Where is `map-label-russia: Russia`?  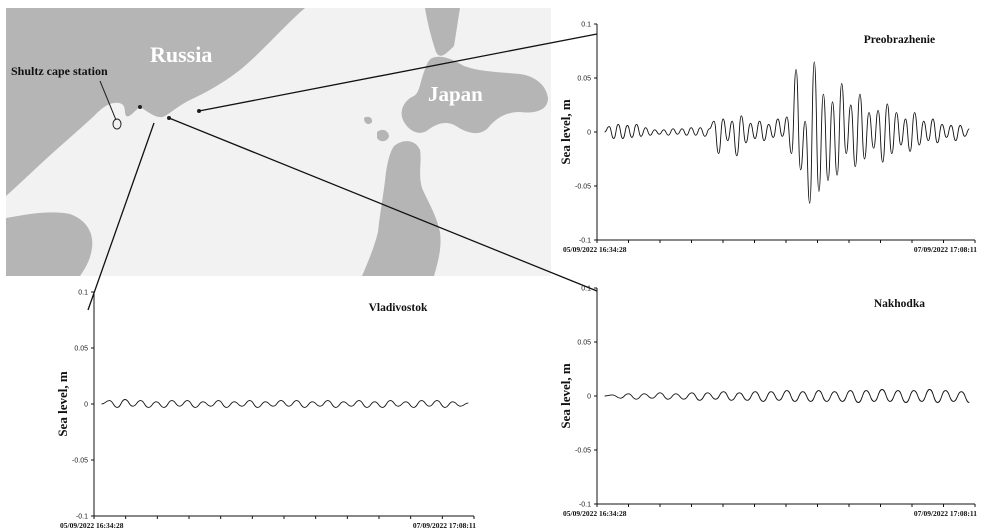 map-label-russia: Russia is located at coordinates (181, 54).